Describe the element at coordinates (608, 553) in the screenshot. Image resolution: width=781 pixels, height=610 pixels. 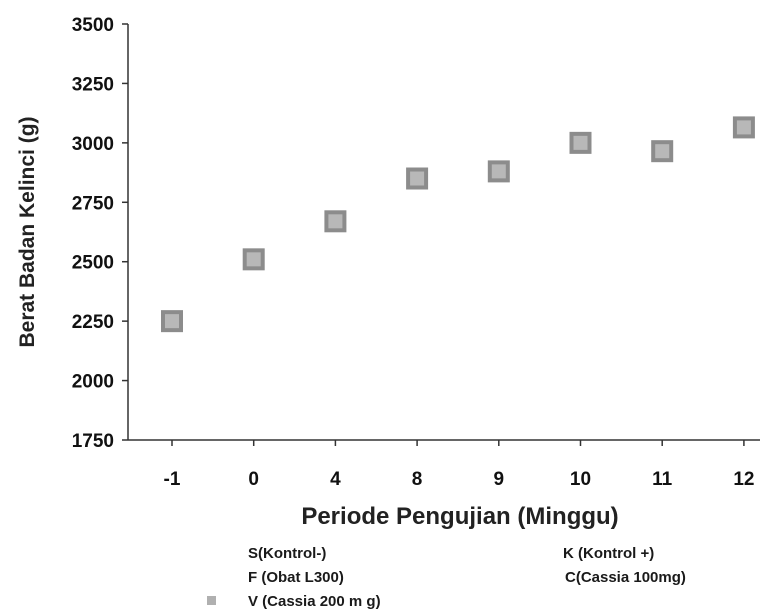
I see `legend-entry-k-kontrol: K (Kontrol +)` at that location.